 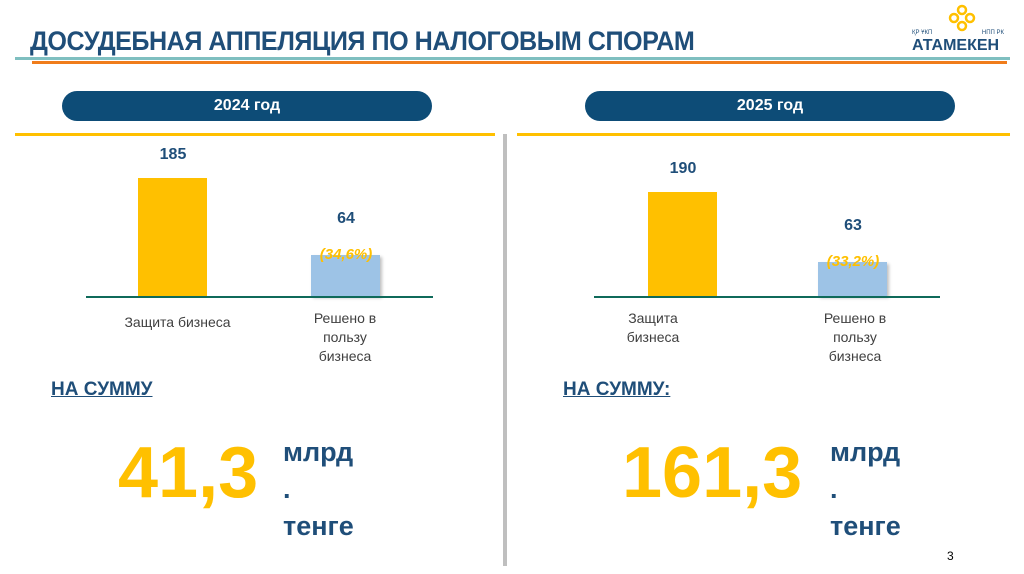 I want to click on percent-label: (33,2%), so click(x=853, y=261).